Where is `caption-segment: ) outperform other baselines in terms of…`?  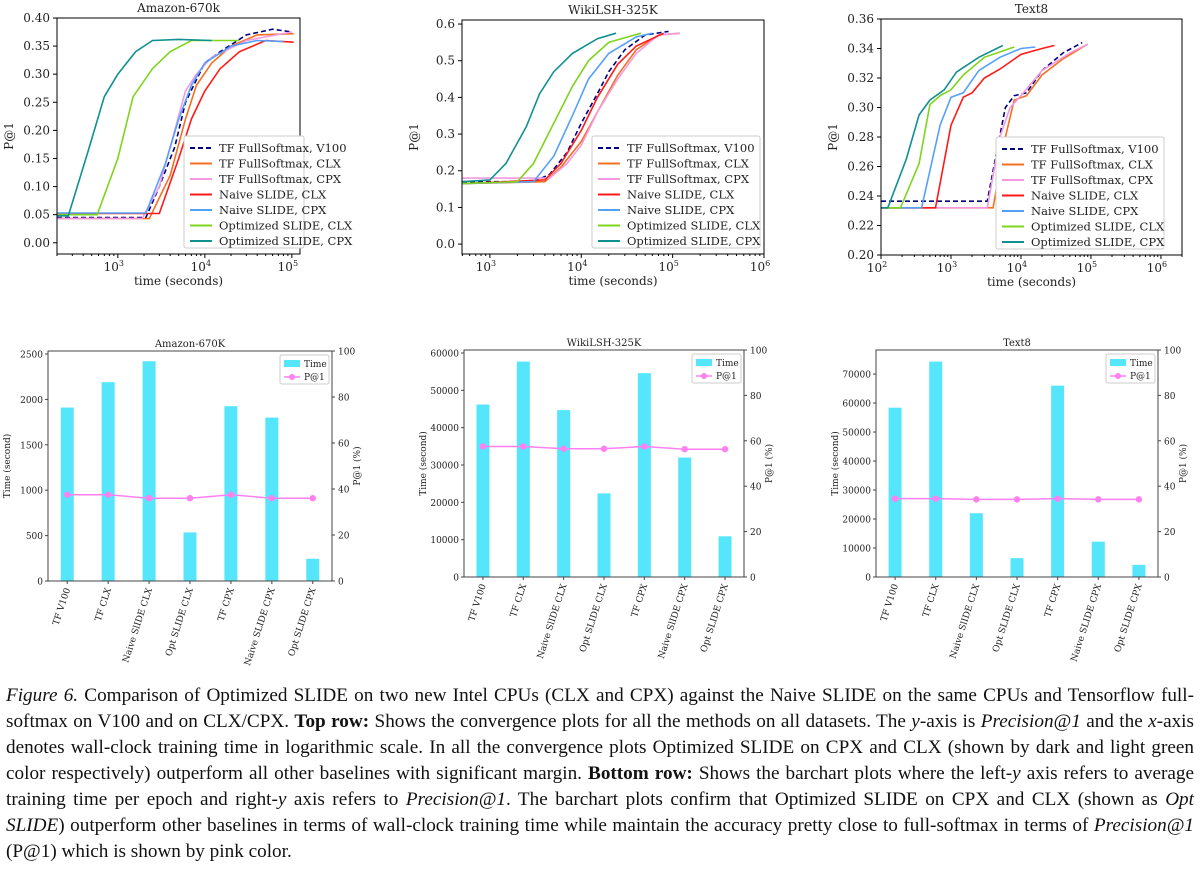 caption-segment: ) outperform other baselines in terms of… is located at coordinates (576, 825).